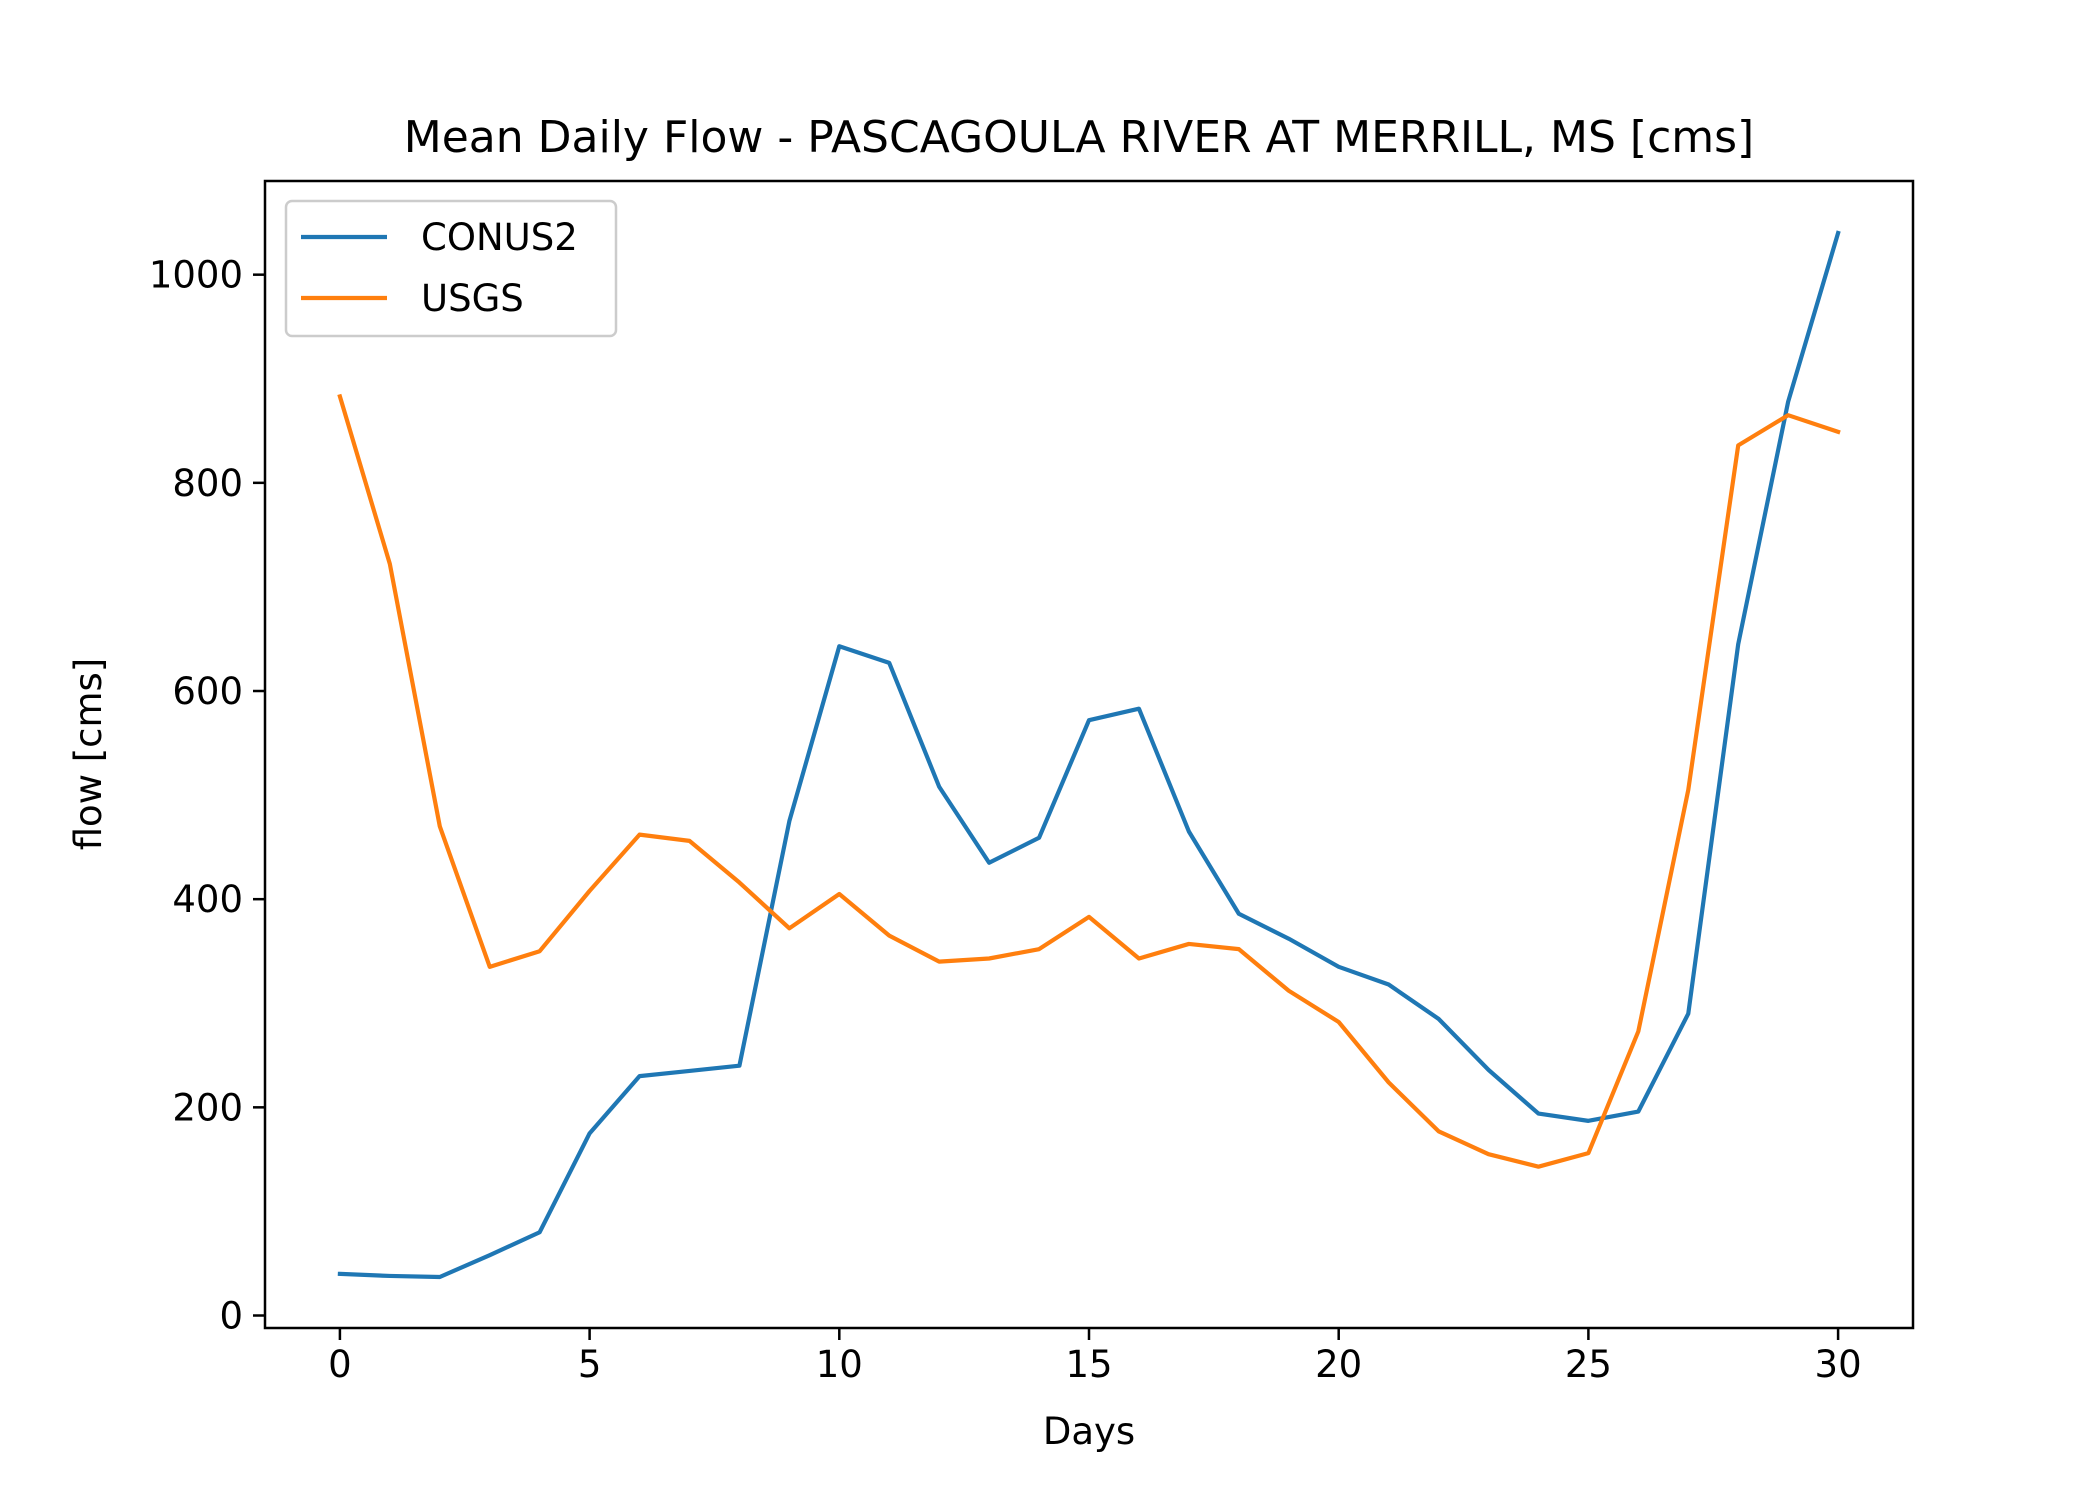 The width and height of the screenshot is (2100, 1504). I want to click on x-axis: 0 5 10 15 20 25 30, so click(1095, 1357).